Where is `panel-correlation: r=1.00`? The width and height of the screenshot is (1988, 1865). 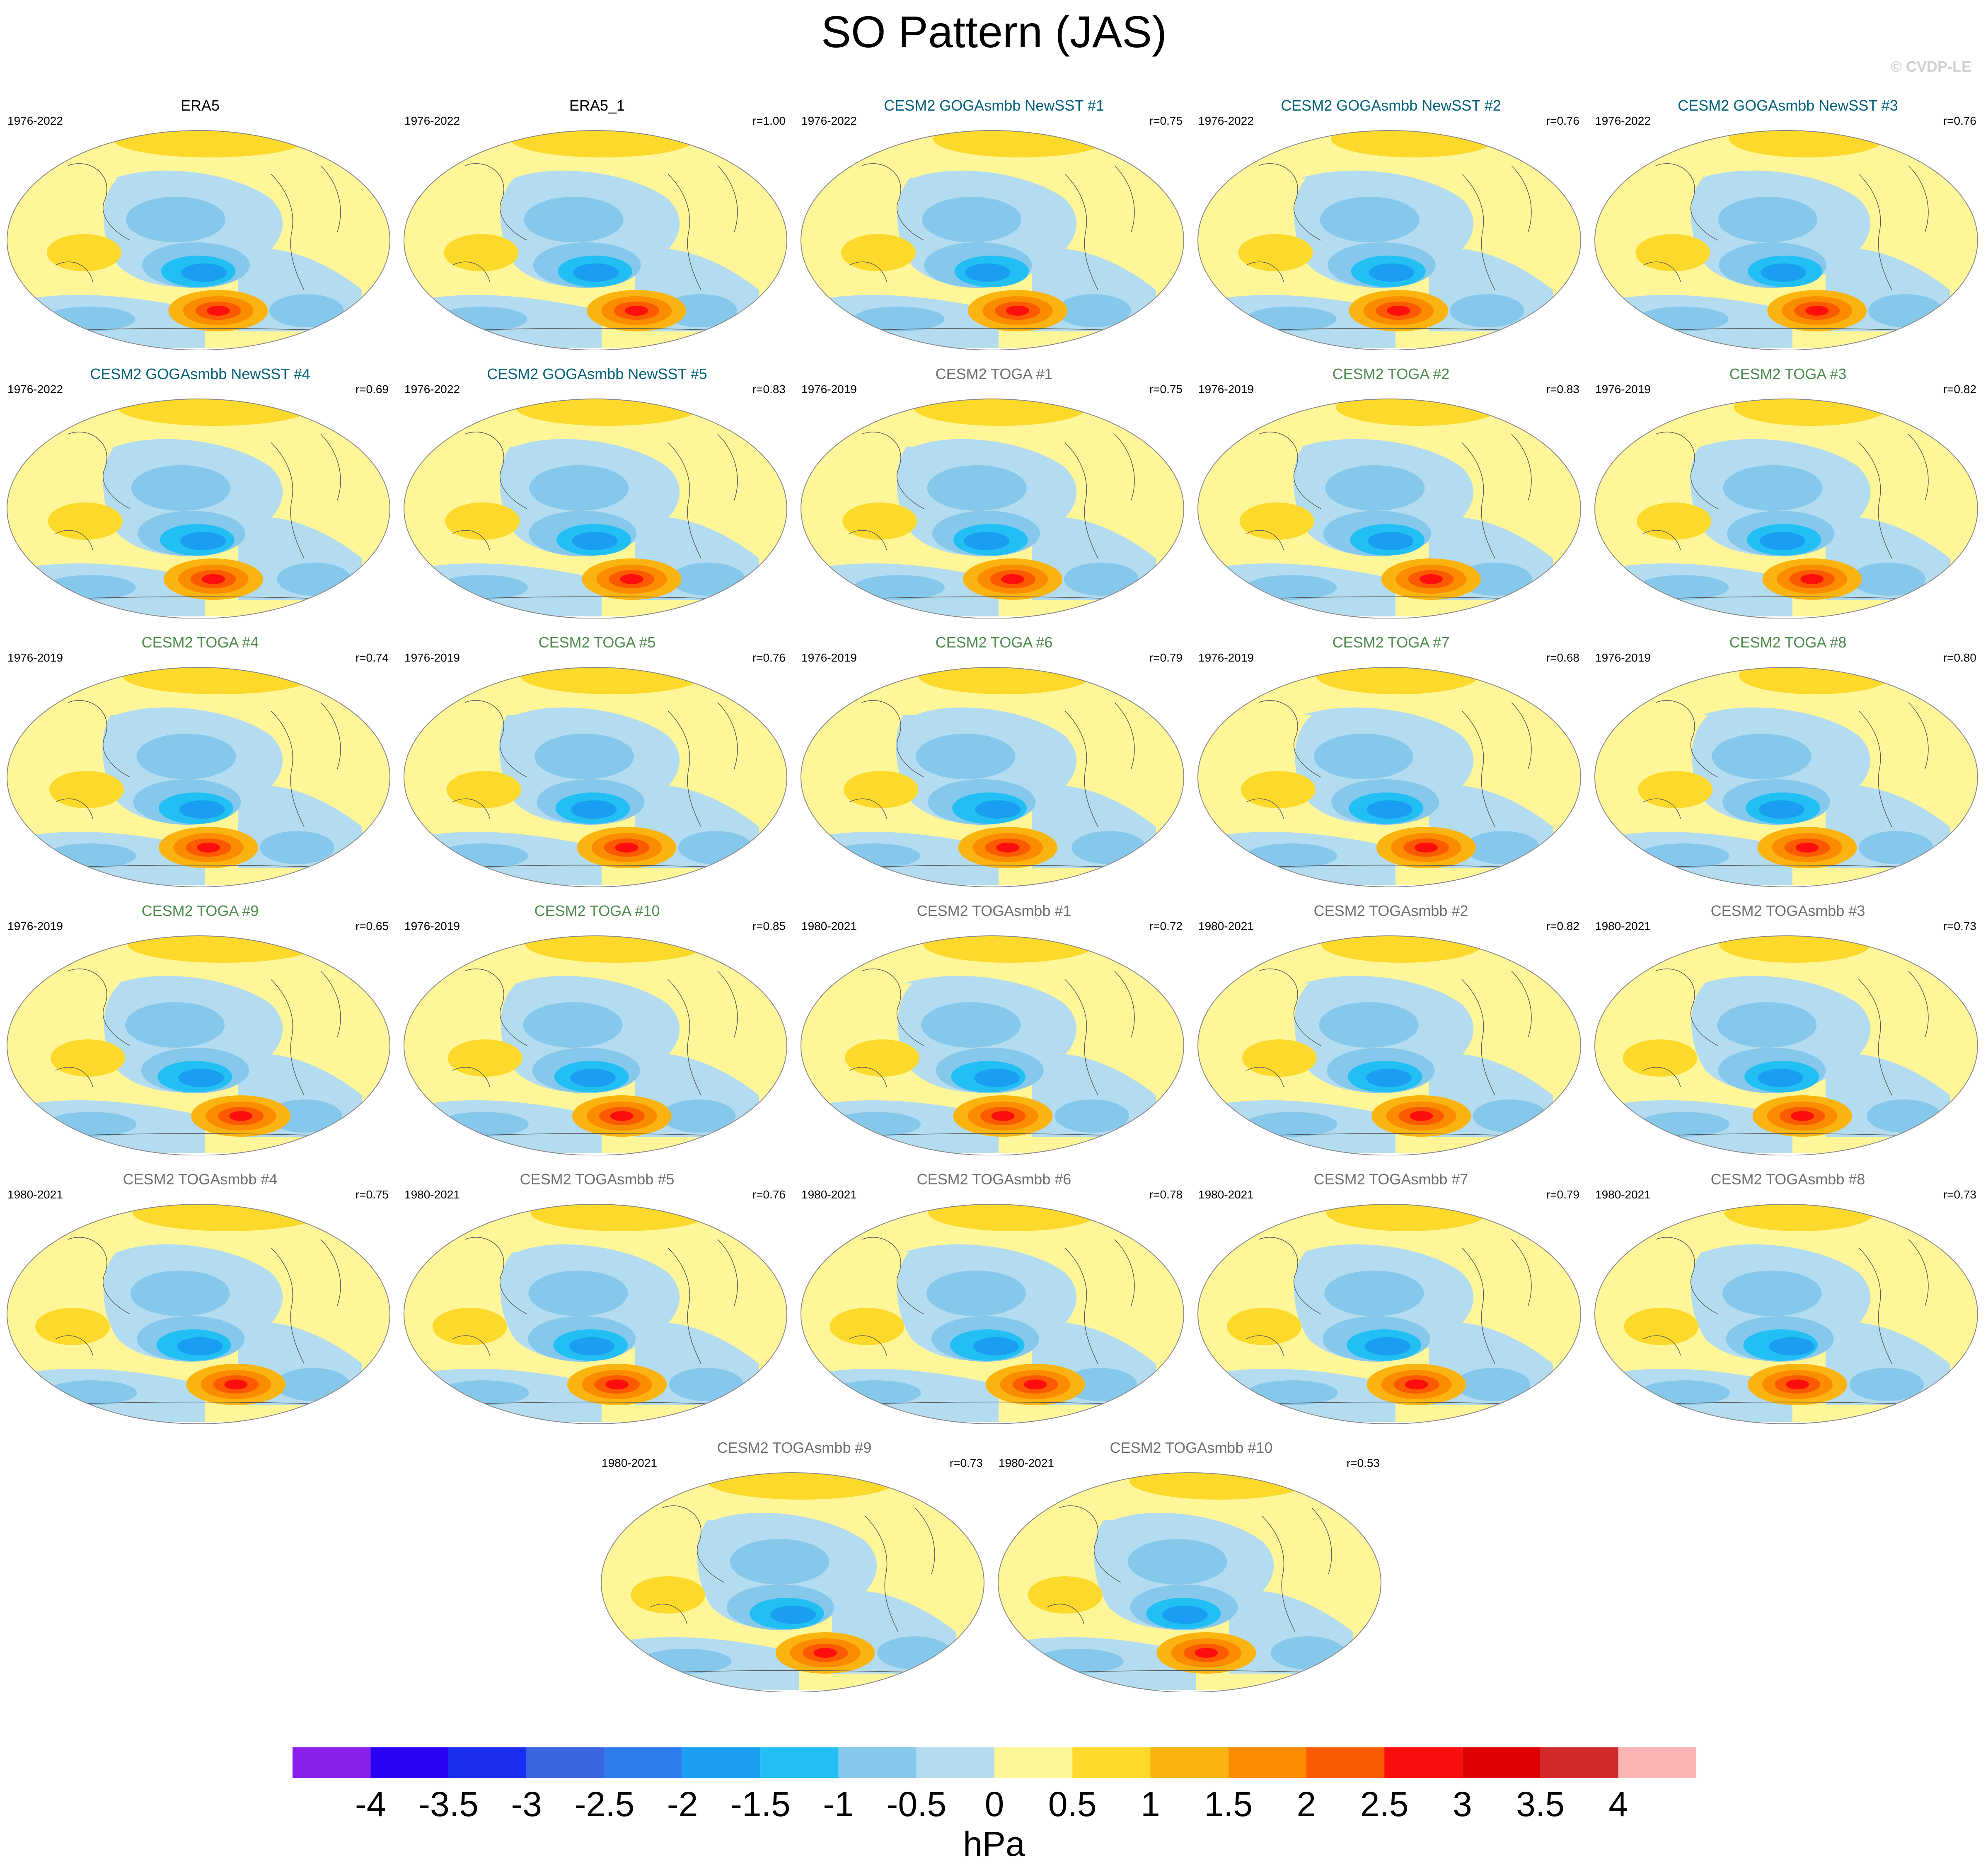
panel-correlation: r=1.00 is located at coordinates (769, 120).